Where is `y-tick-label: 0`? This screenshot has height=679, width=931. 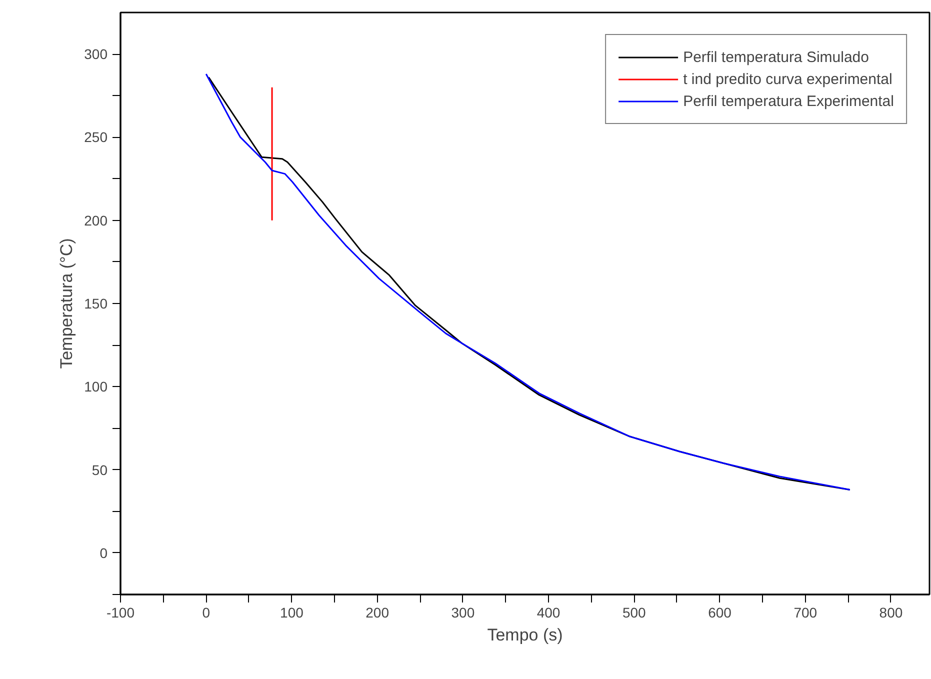 y-tick-label: 0 is located at coordinates (104, 552).